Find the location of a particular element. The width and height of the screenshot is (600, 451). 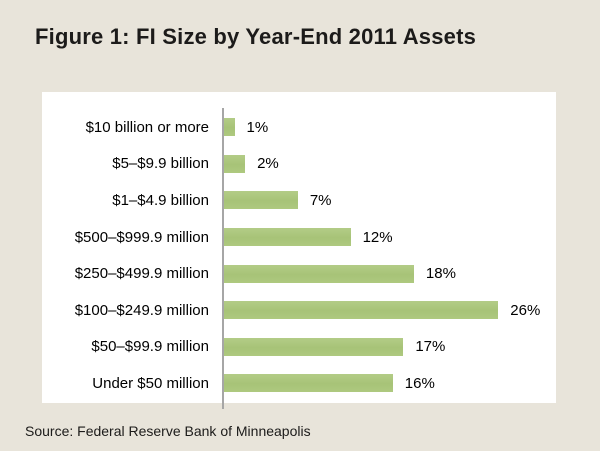

value-label: 26% is located at coordinates (525, 310).